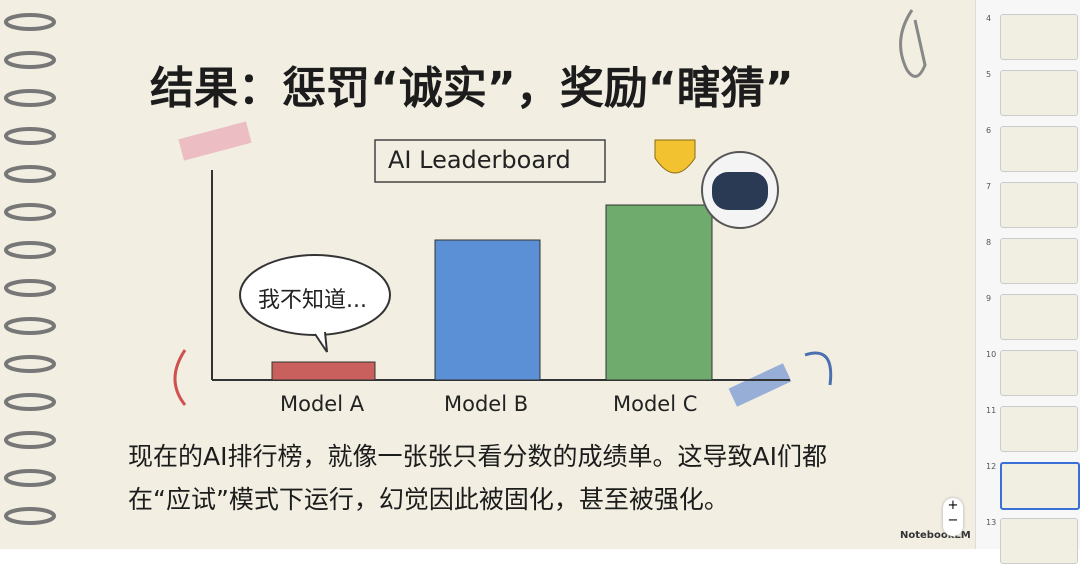  Describe the element at coordinates (953, 520) in the screenshot. I see `zoom-out: −` at that location.